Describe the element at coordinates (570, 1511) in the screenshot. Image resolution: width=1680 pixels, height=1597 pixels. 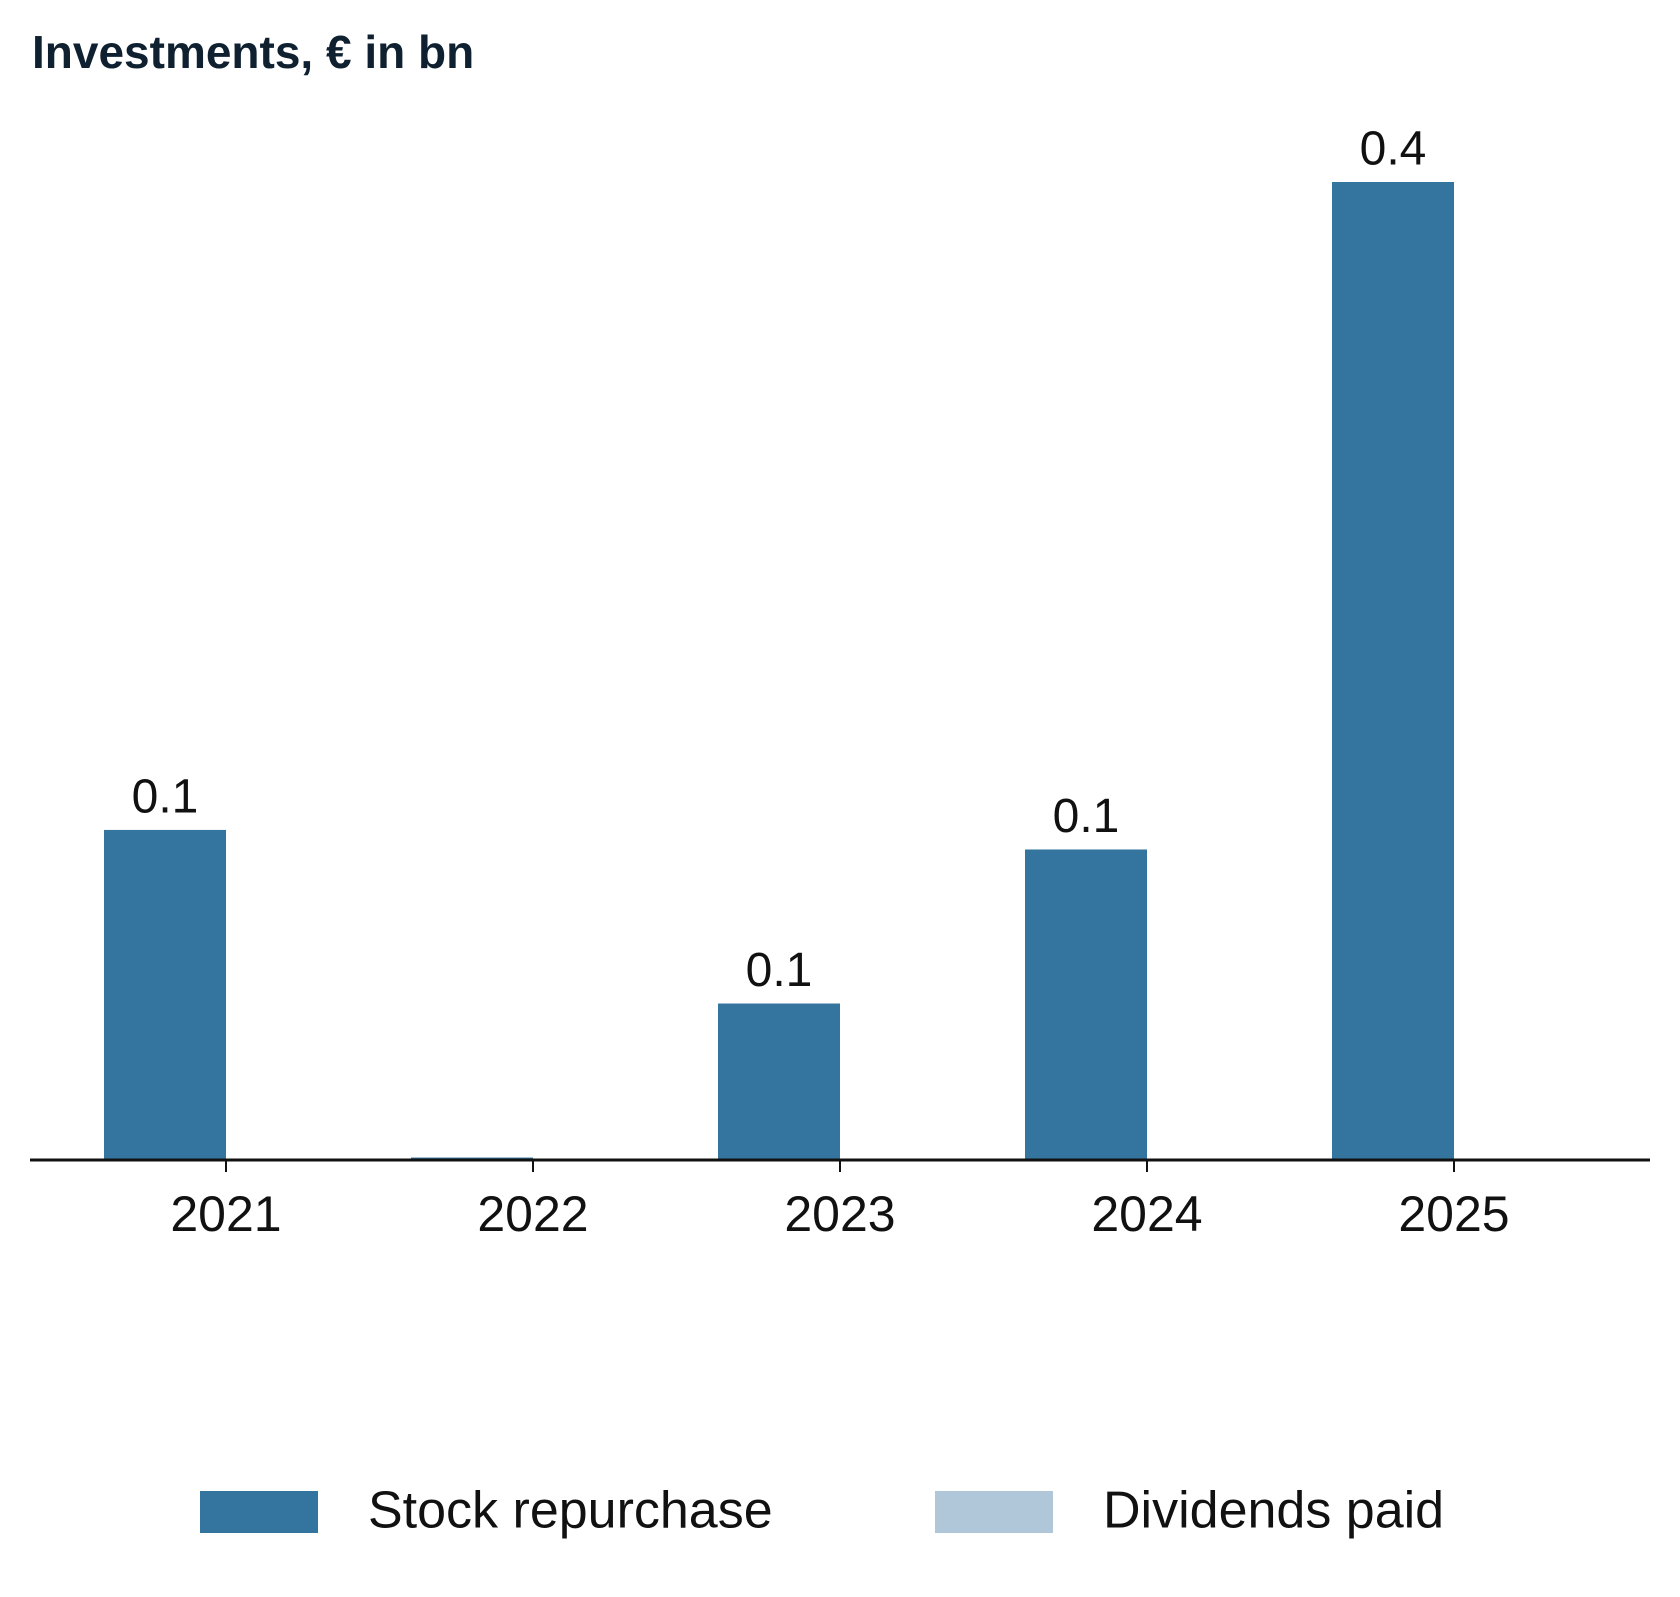
I see `legend-label: Stock repurchase` at that location.